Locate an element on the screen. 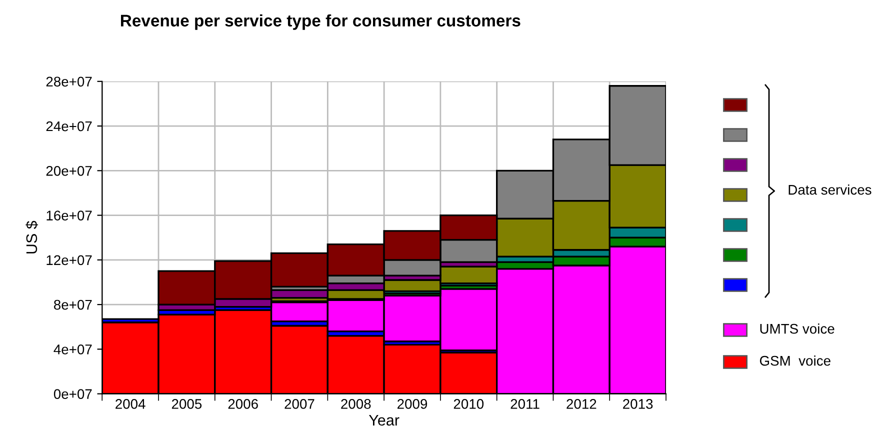 Image resolution: width=888 pixels, height=440 pixels. legend-label: GSM voice is located at coordinates (795, 361).